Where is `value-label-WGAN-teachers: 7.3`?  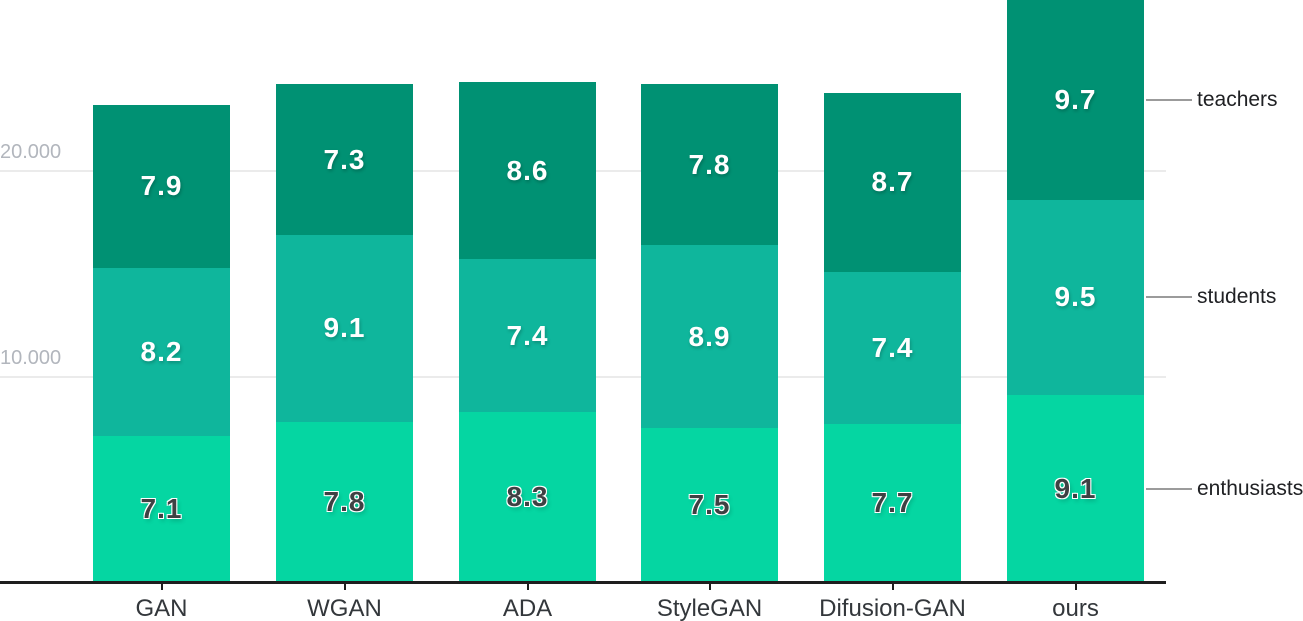
value-label-WGAN-teachers: 7.3 is located at coordinates (344, 159).